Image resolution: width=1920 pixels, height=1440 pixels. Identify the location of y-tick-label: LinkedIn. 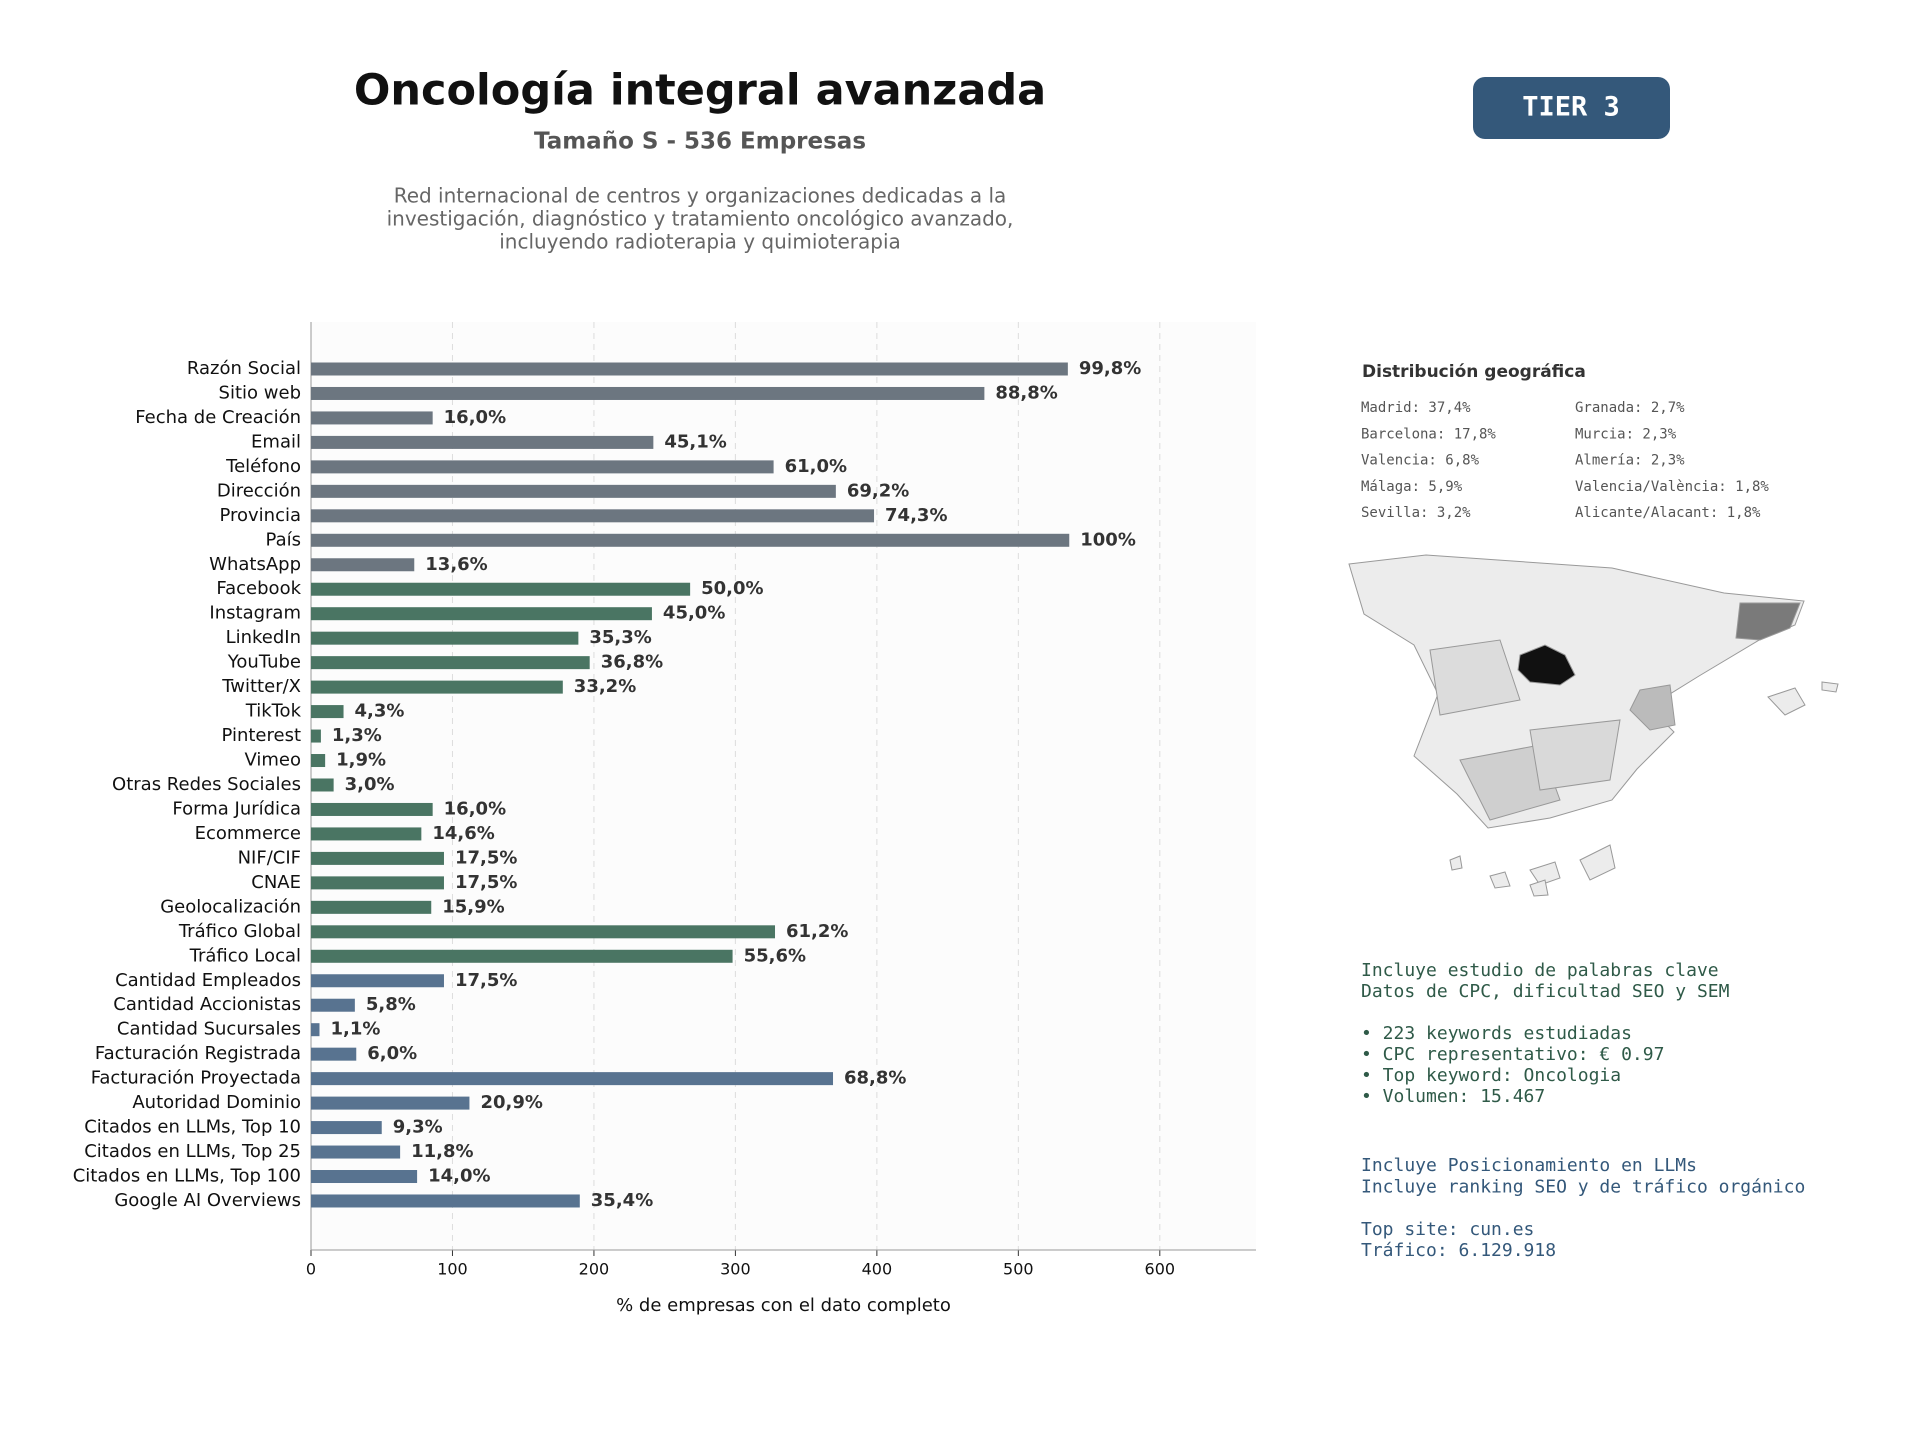
(263, 637).